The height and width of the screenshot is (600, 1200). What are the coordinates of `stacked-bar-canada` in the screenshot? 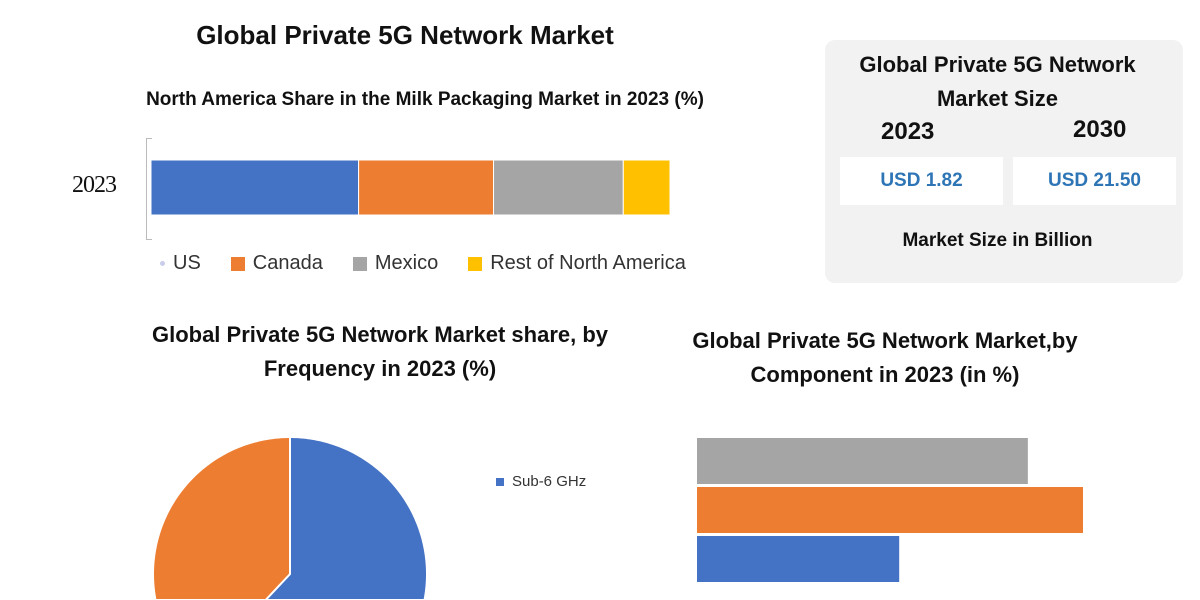 It's located at (426, 187).